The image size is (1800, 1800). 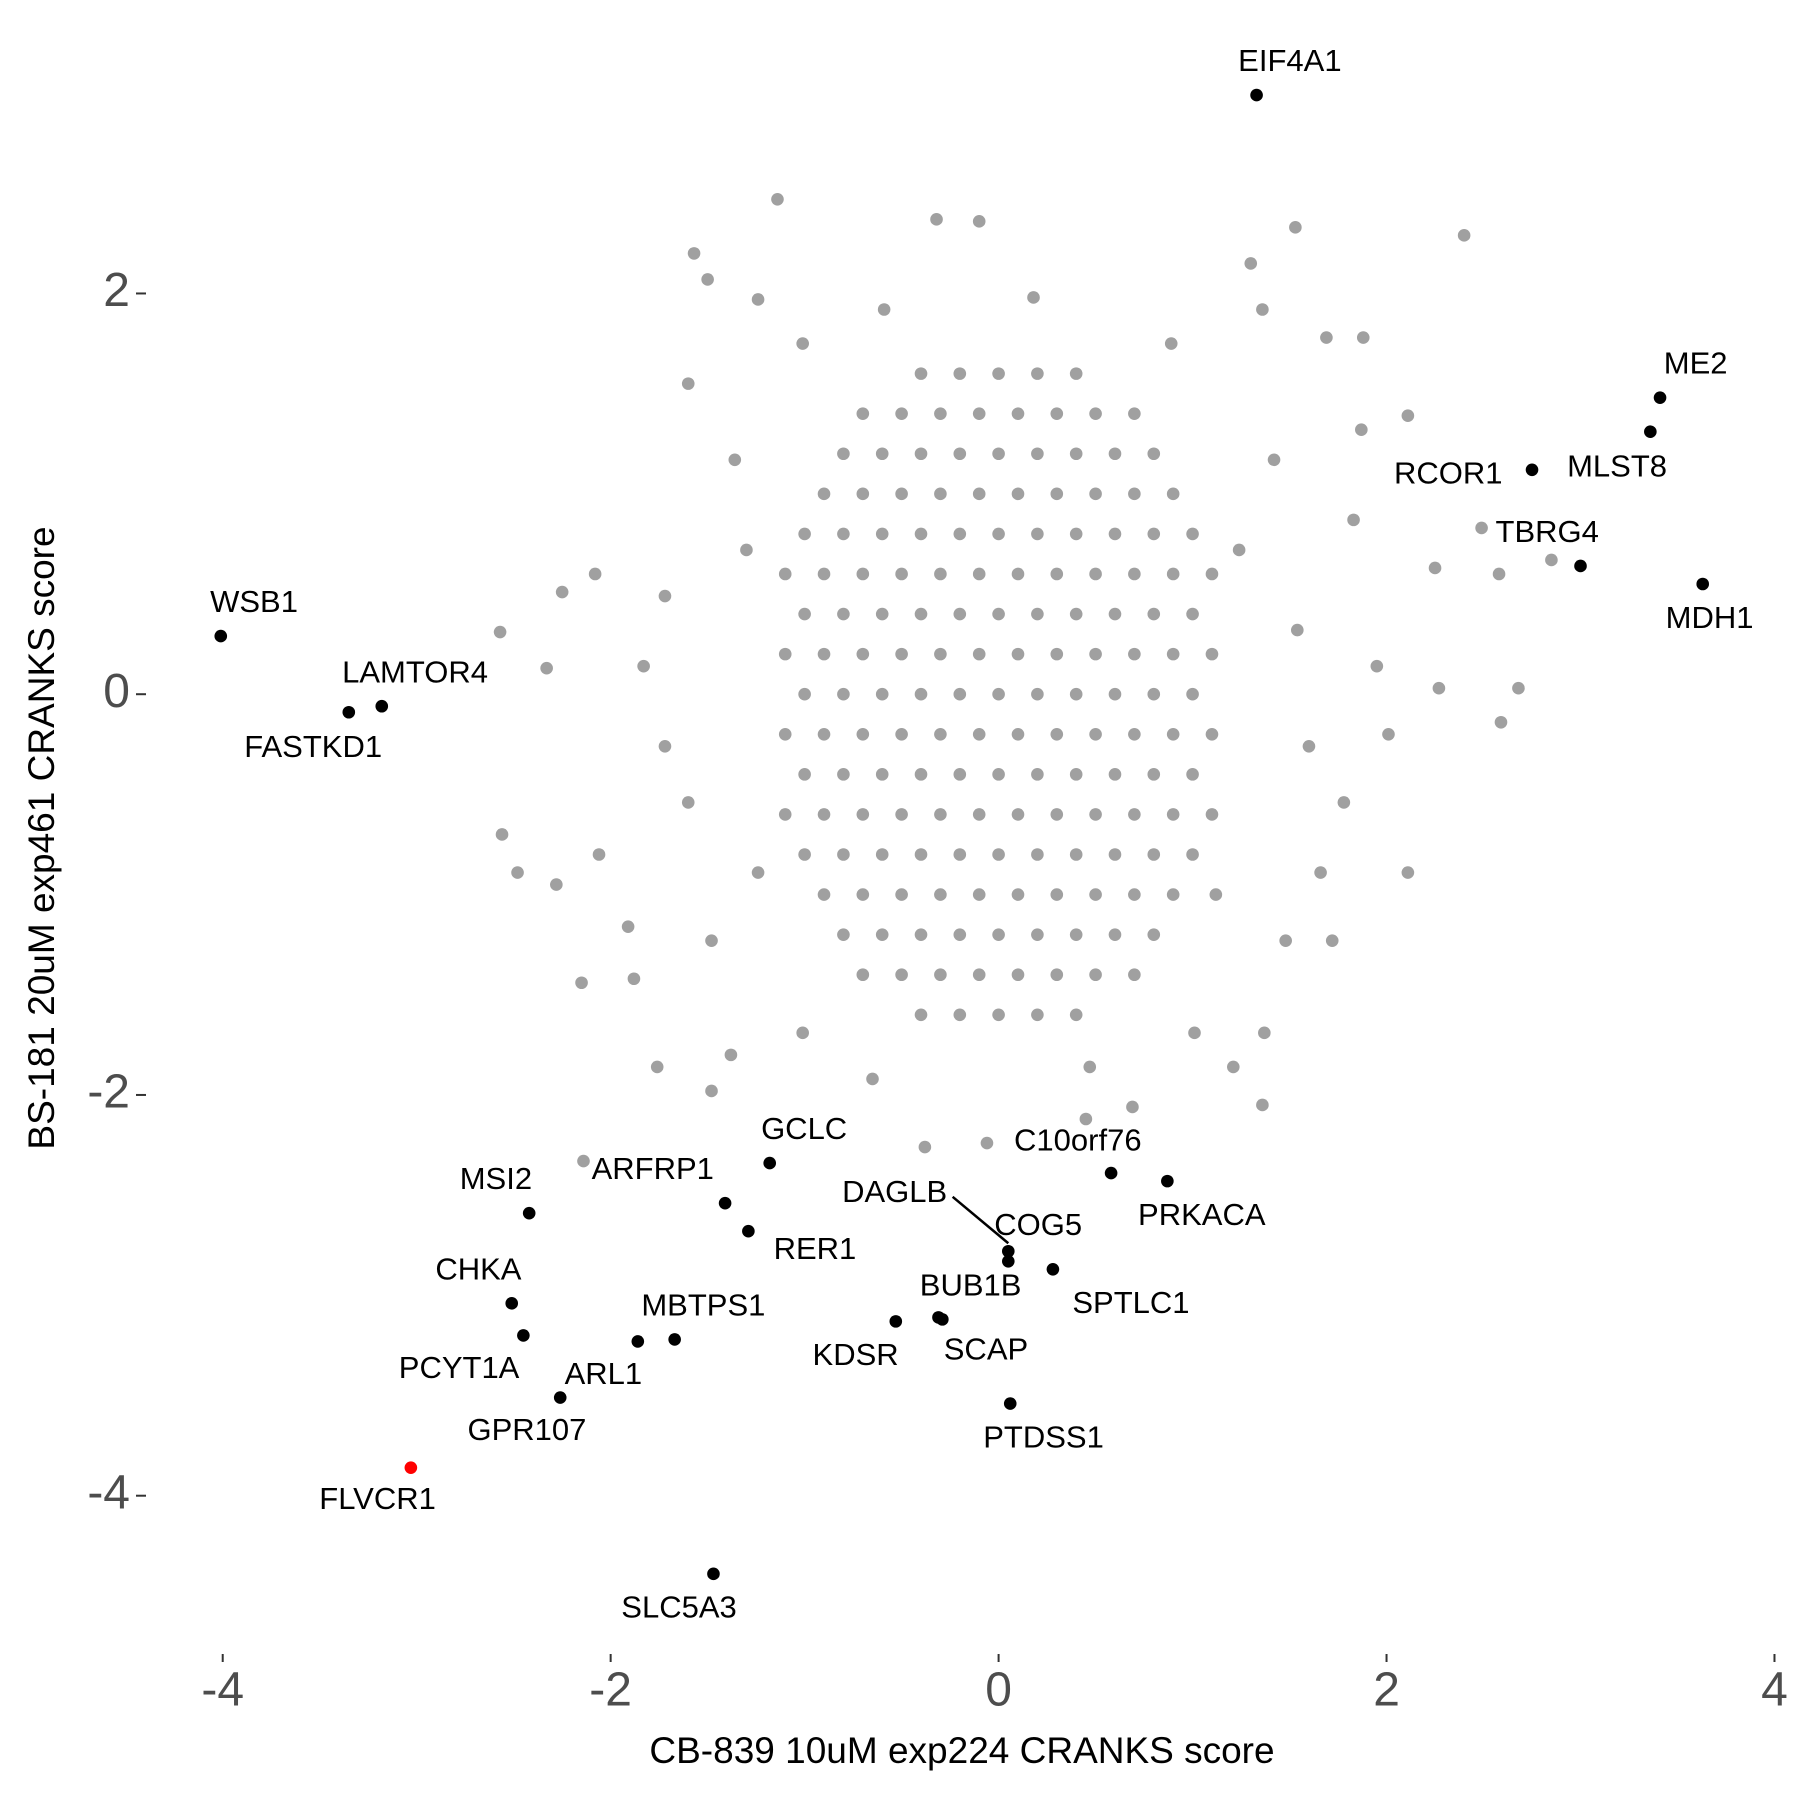 What do you see at coordinates (1696, 363) in the screenshot?
I see `point-label: ME2` at bounding box center [1696, 363].